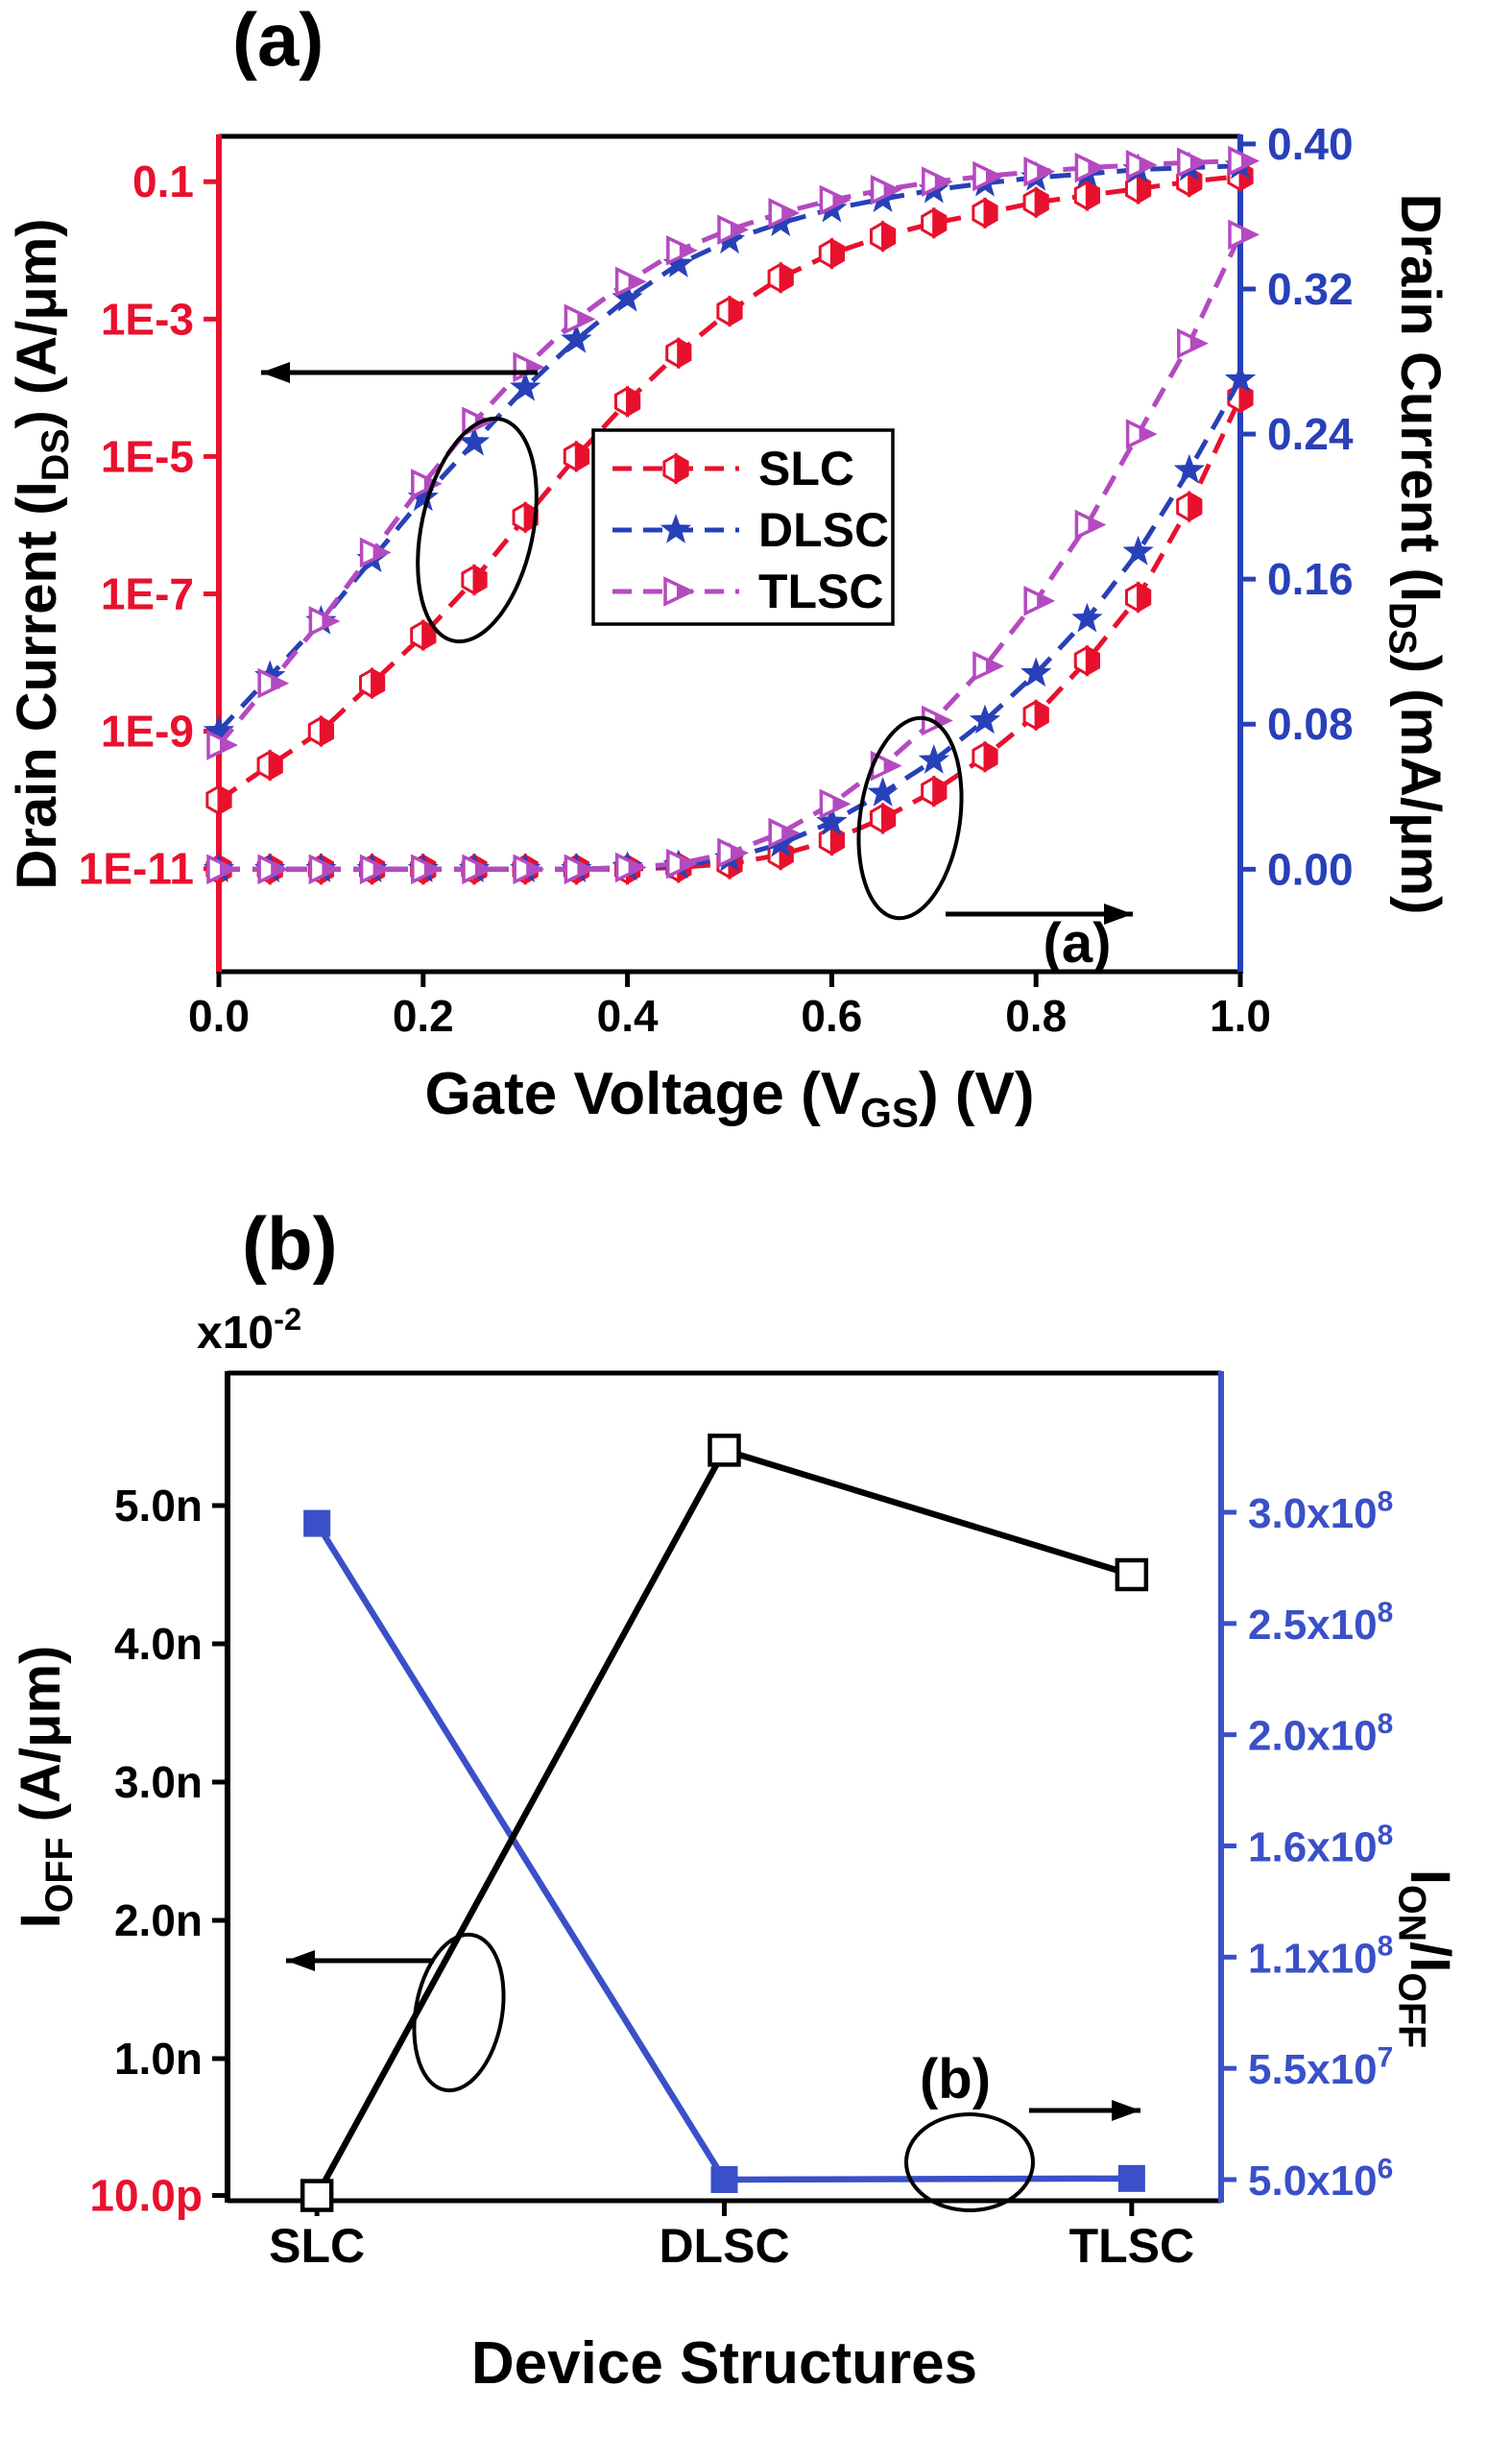 The width and height of the screenshot is (1512, 2459). What do you see at coordinates (290, 1244) in the screenshot?
I see `panel-b-label: (b)` at bounding box center [290, 1244].